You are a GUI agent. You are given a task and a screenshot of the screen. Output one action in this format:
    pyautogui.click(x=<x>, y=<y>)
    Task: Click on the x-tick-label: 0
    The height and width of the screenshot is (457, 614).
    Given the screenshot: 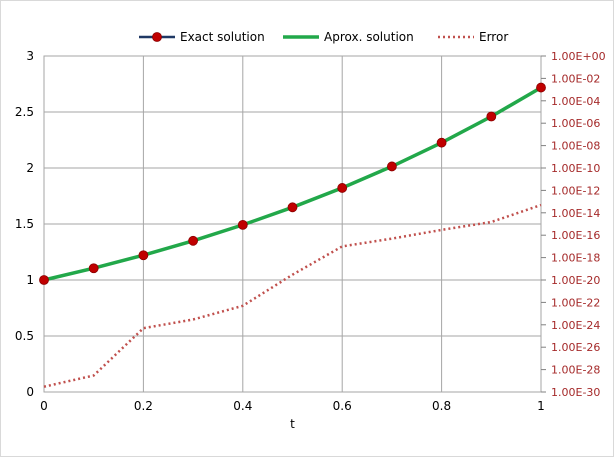 What is the action you would take?
    pyautogui.click(x=44, y=406)
    